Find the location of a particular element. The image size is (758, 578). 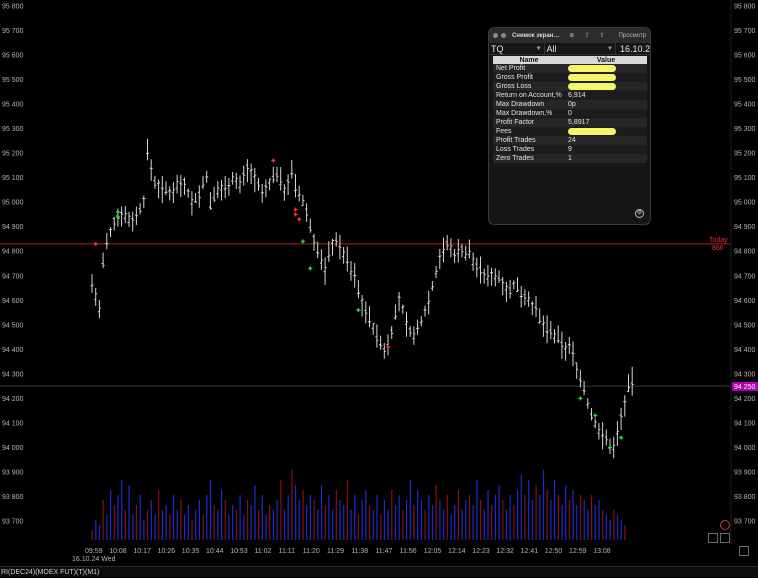

chart-settings-icon is located at coordinates (744, 551).